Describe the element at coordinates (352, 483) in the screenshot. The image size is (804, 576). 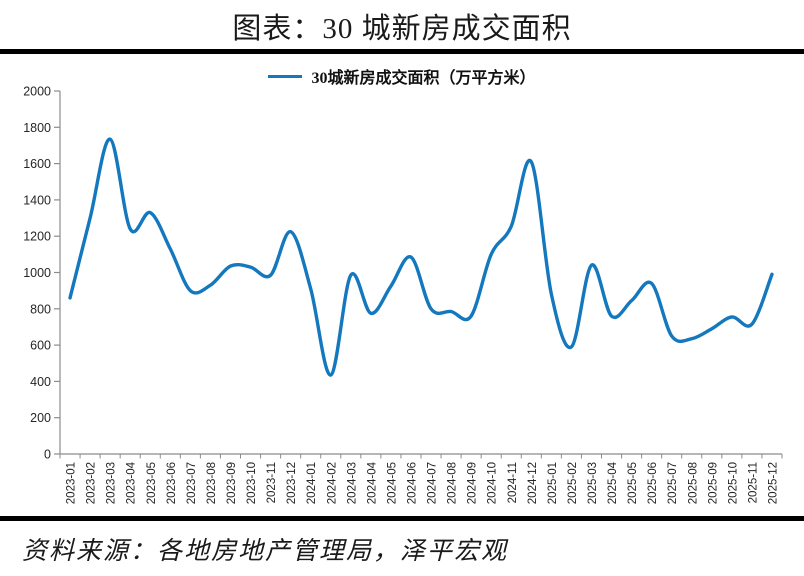
I see `x-tick-label: 2024-03` at that location.